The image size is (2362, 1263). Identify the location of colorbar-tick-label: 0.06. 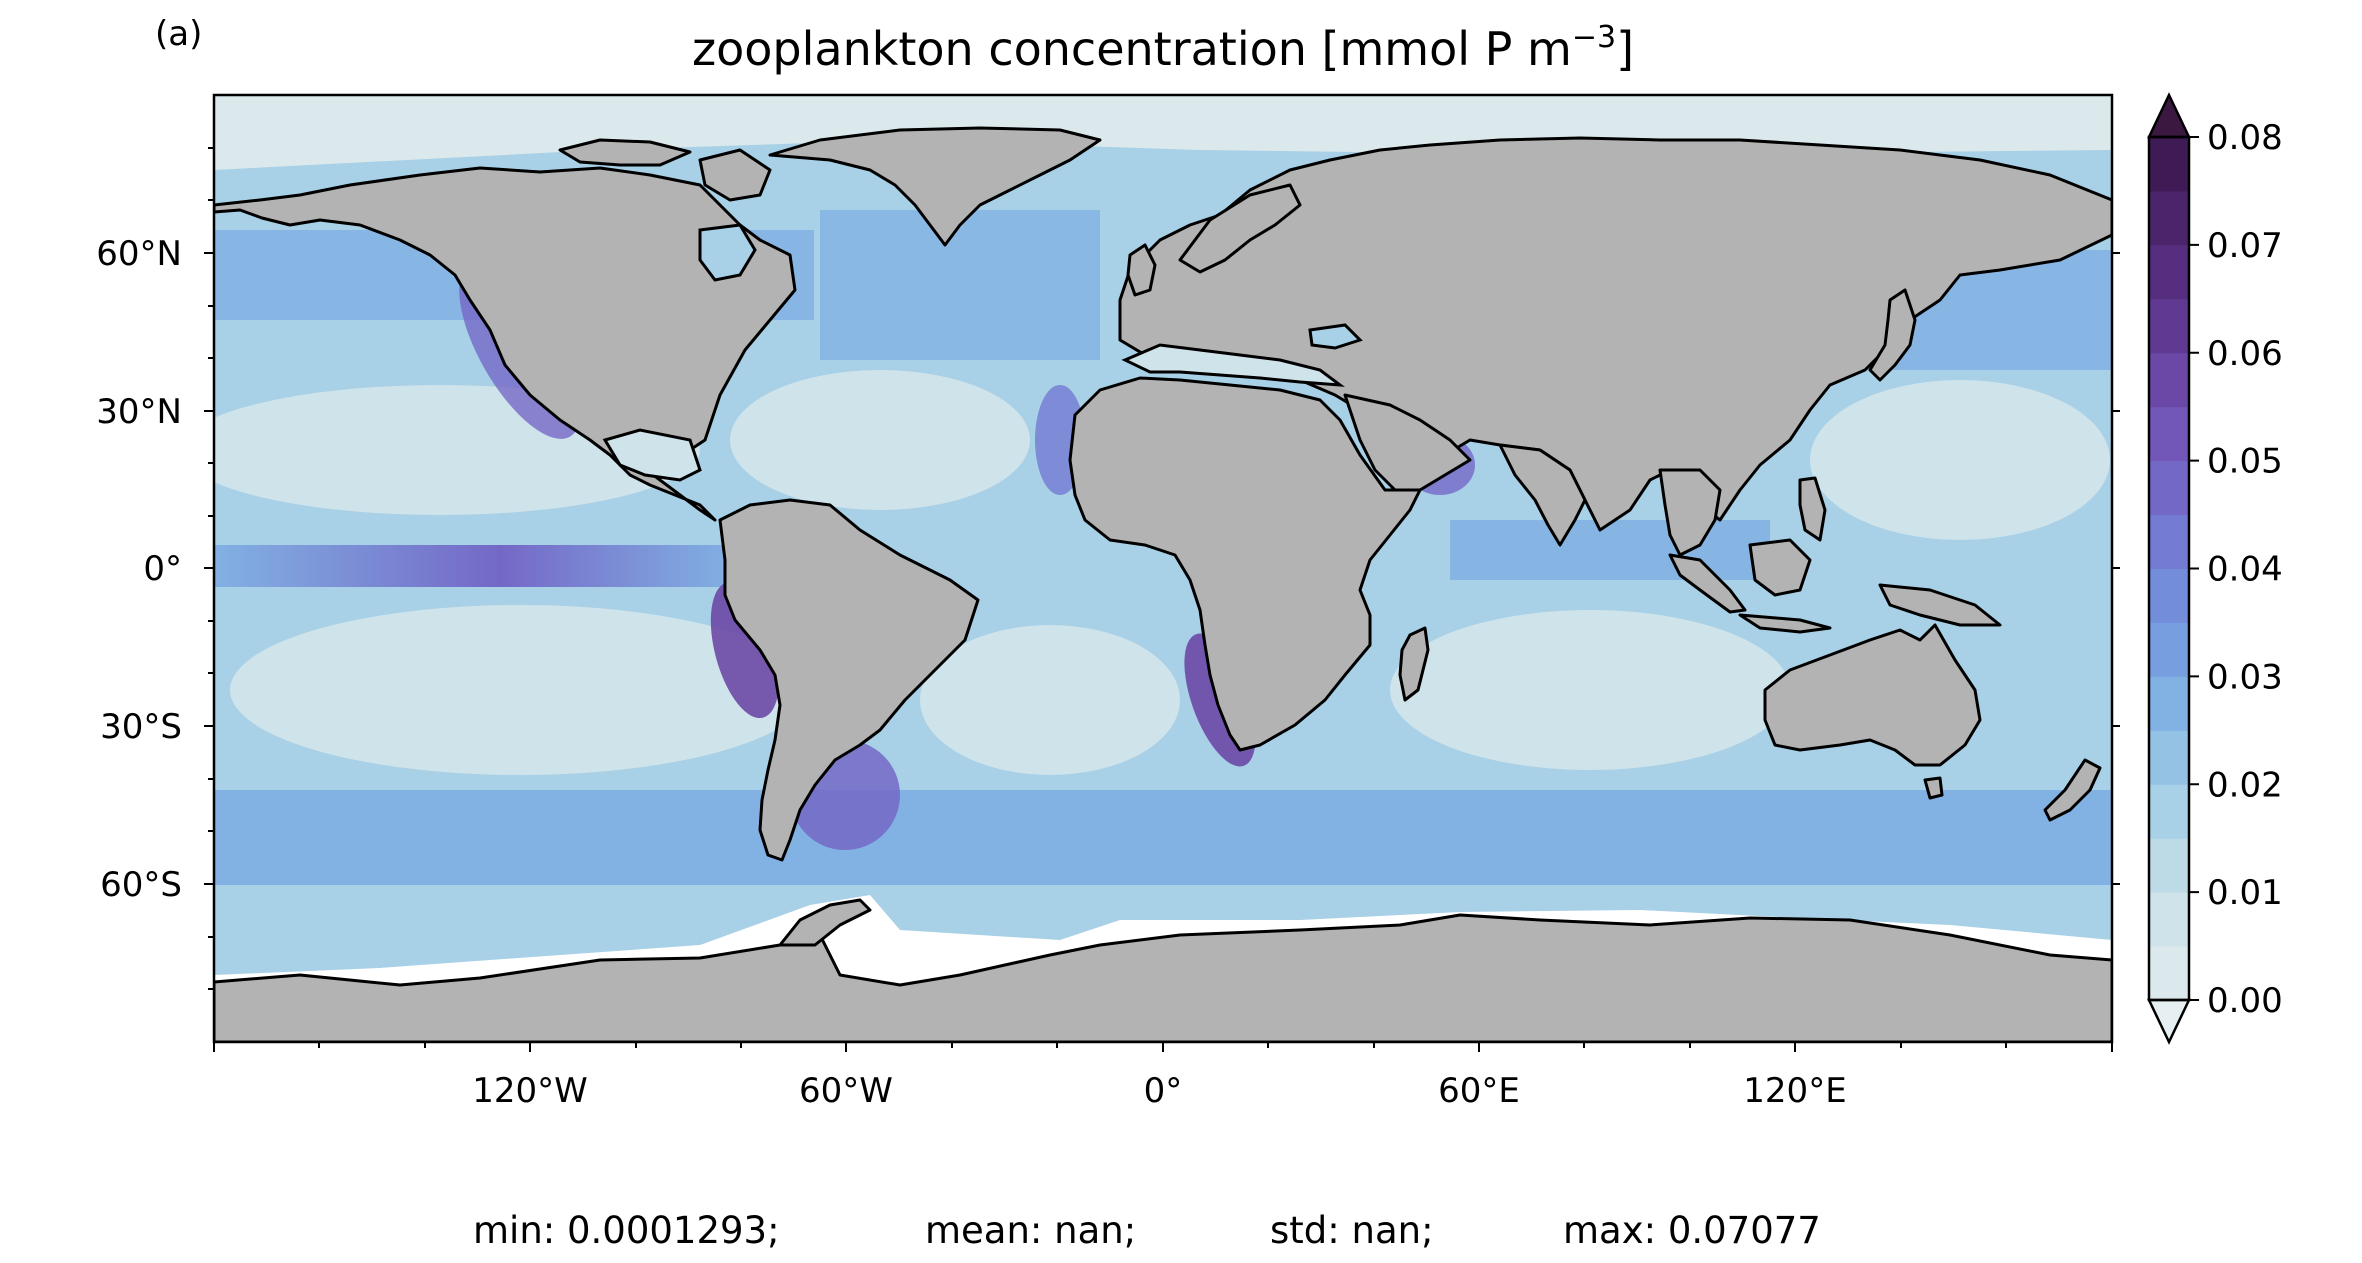
(2245, 354).